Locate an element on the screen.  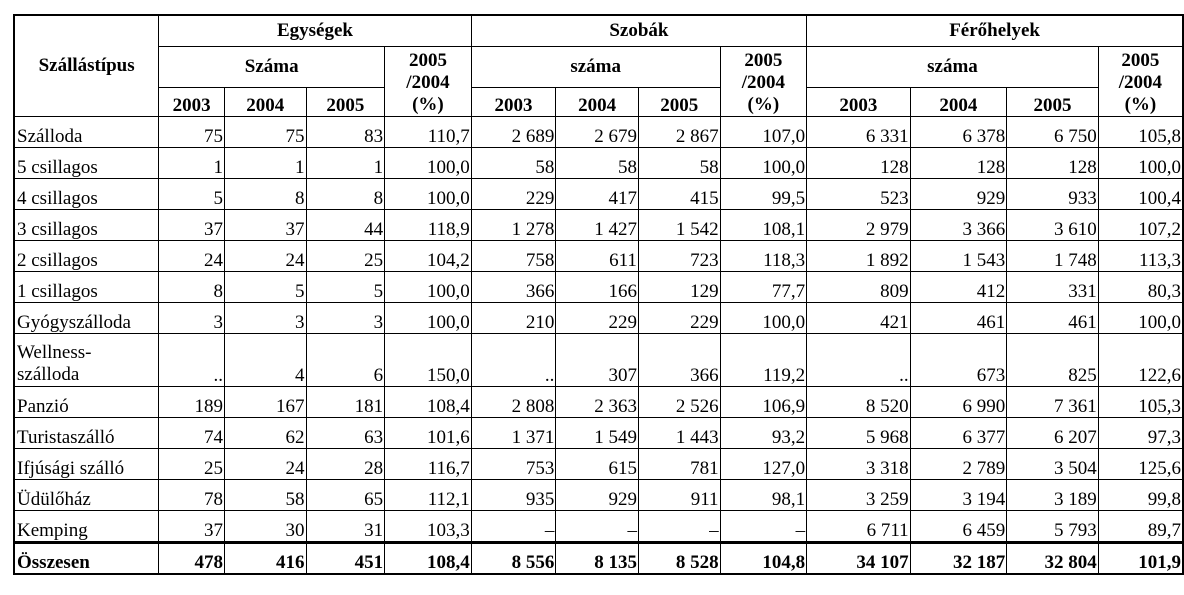
table-cell: 933 is located at coordinates (1052, 194).